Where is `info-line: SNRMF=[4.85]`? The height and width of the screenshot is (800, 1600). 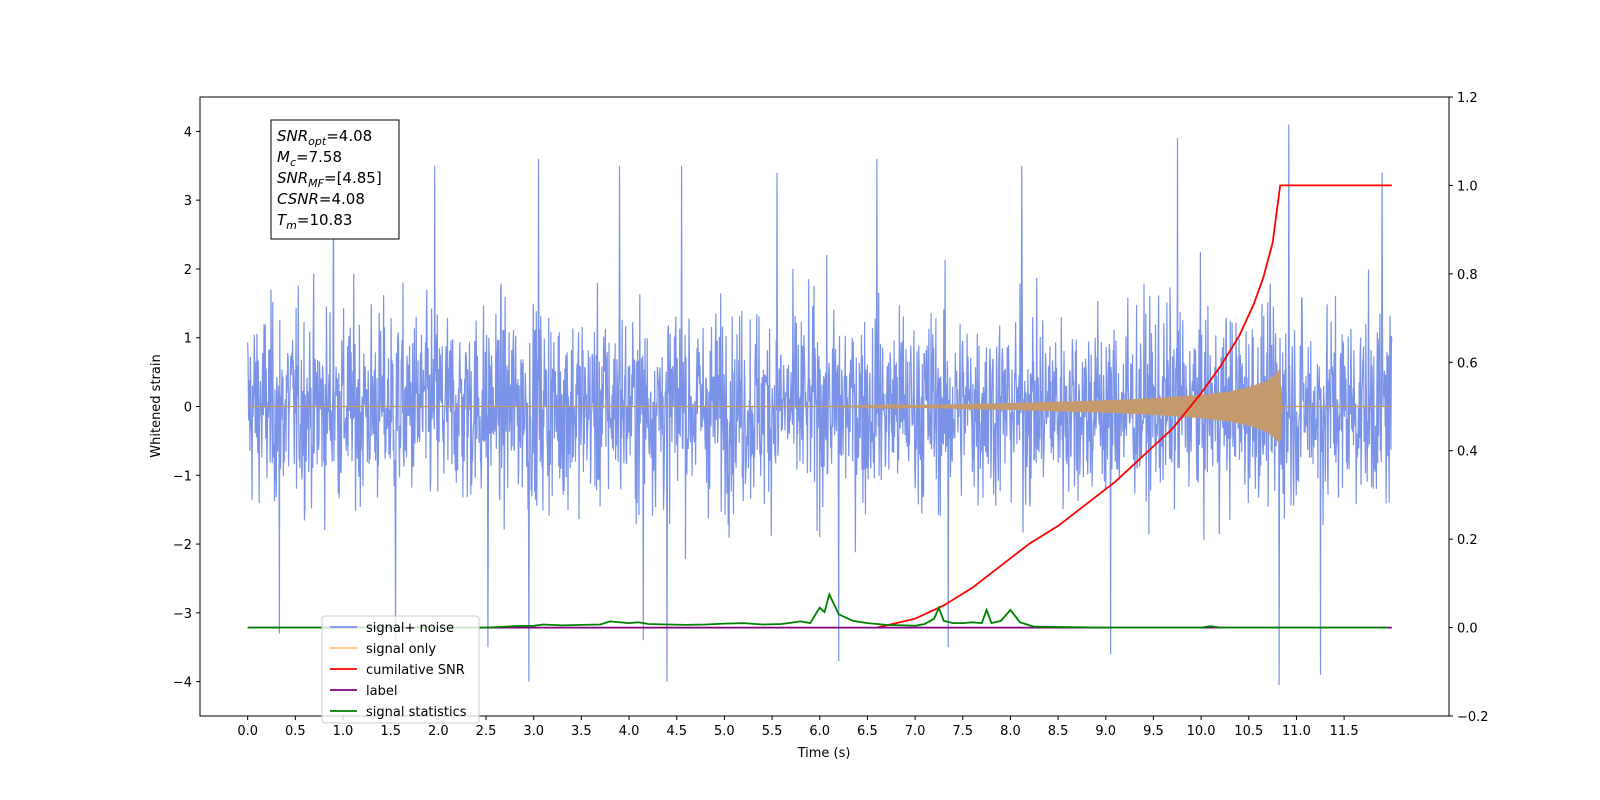 info-line: SNRMF=[4.85] is located at coordinates (329, 179).